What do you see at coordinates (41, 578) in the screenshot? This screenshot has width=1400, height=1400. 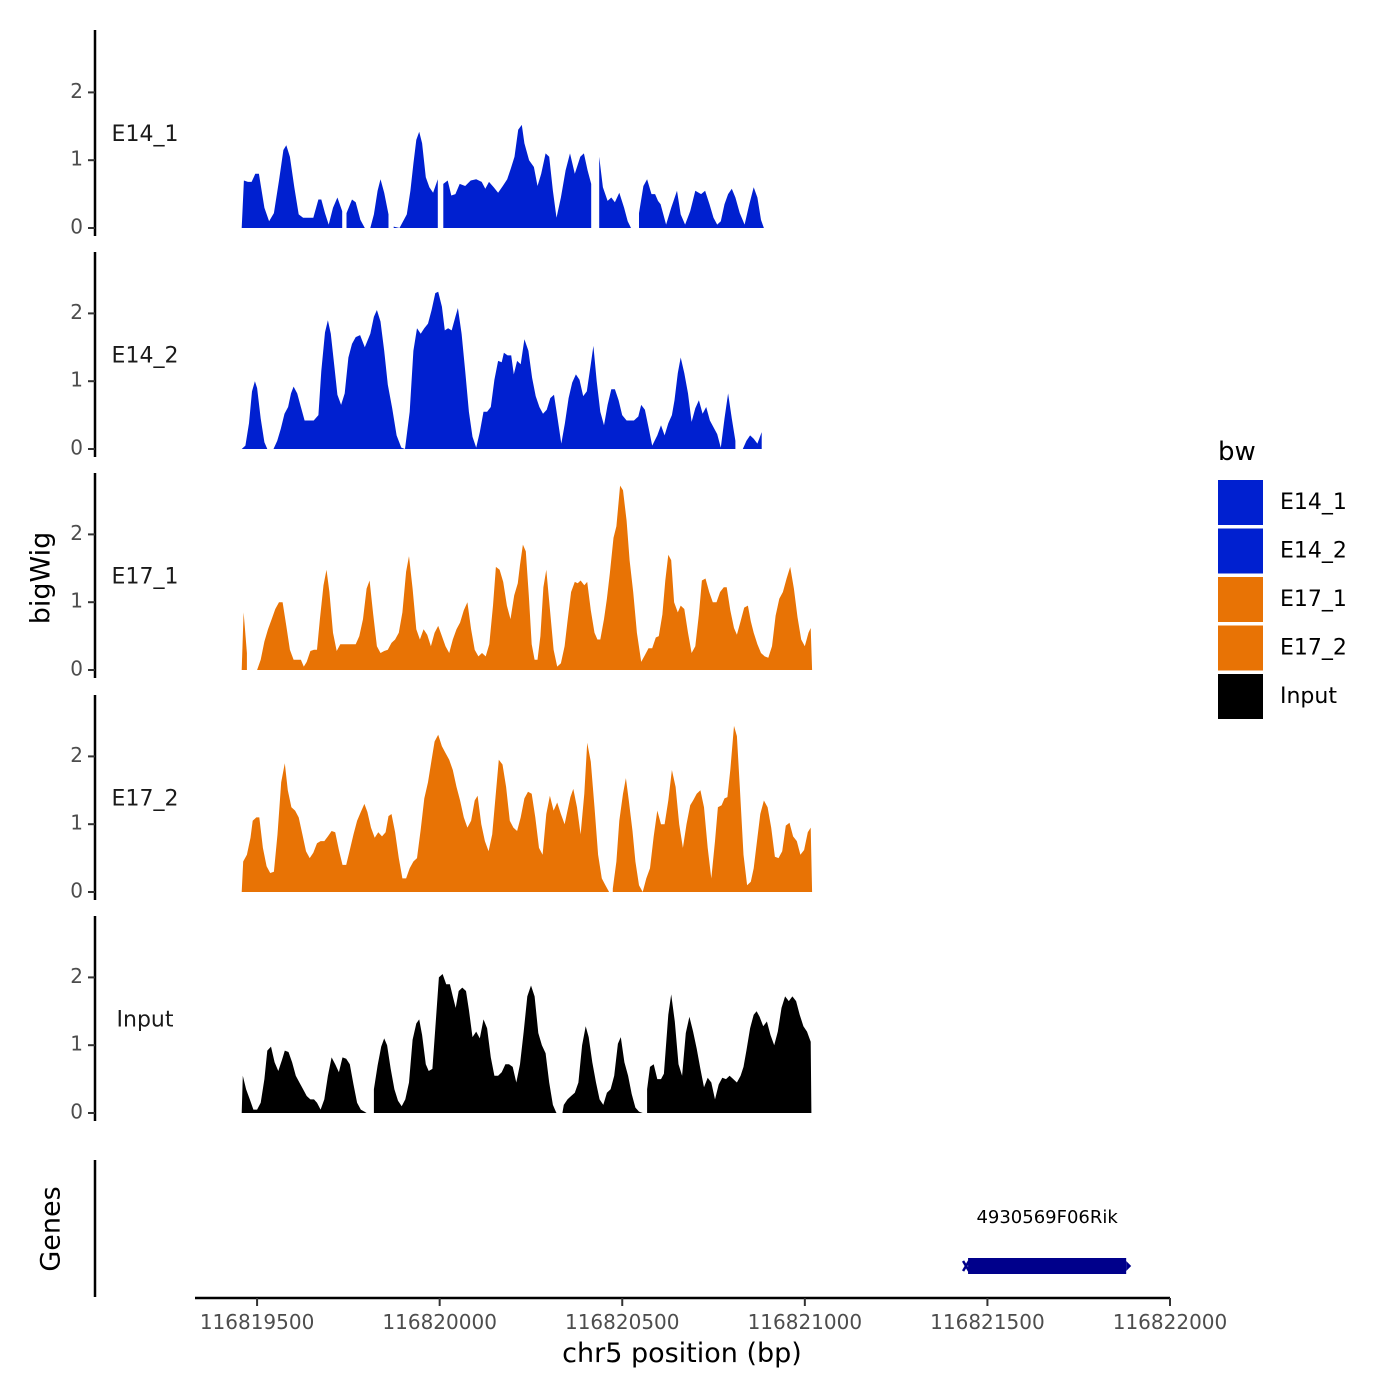 I see `y-axis-title: bigWig` at bounding box center [41, 578].